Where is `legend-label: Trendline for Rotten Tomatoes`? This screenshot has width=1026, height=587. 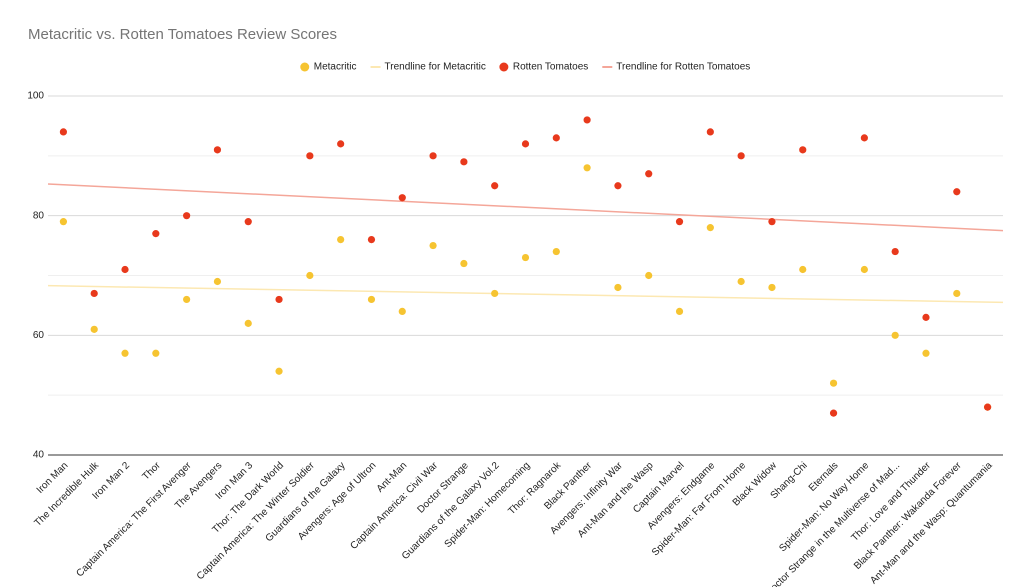 legend-label: Trendline for Rotten Tomatoes is located at coordinates (683, 67).